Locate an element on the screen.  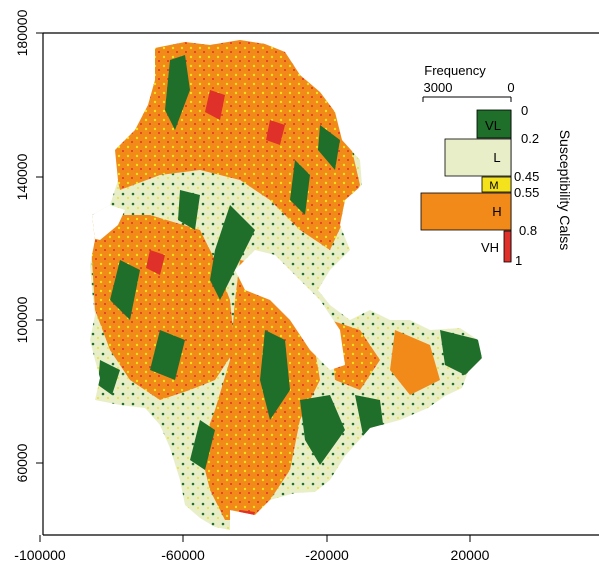
legend-bar-h is located at coordinates (466, 211).